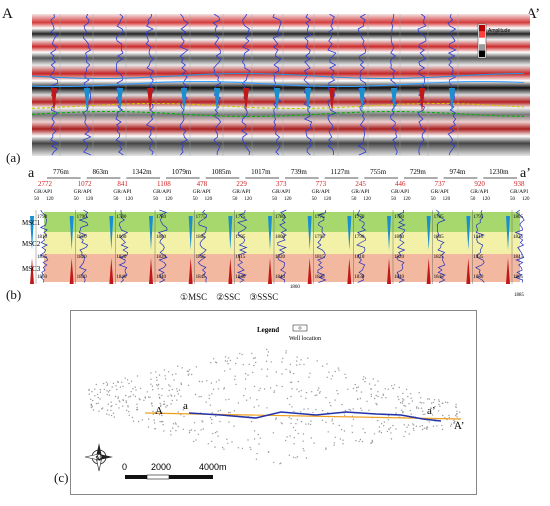 Image resolution: width=550 pixels, height=506 pixels. Describe the element at coordinates (359, 217) in the screenshot. I see `depth-label: 1770` at that location.